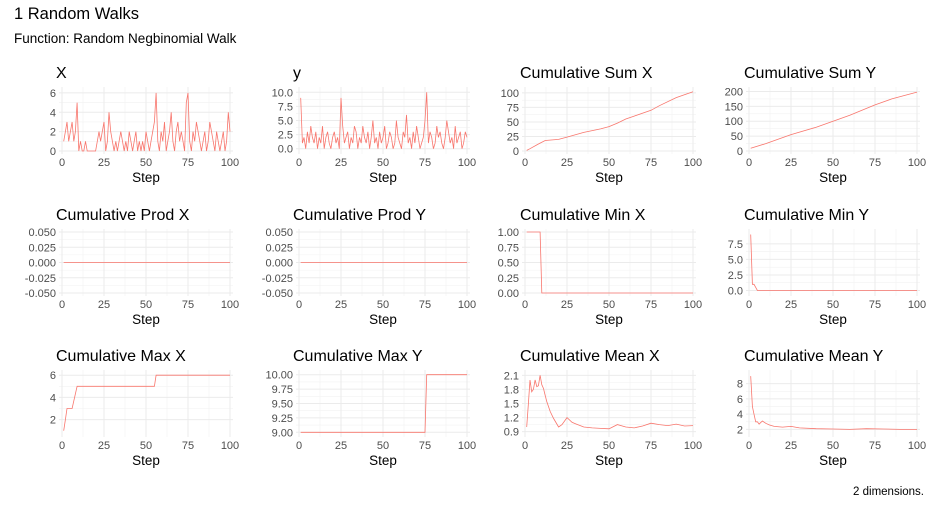  I want to click on facet-title: Cumulative Min X, so click(583, 215).